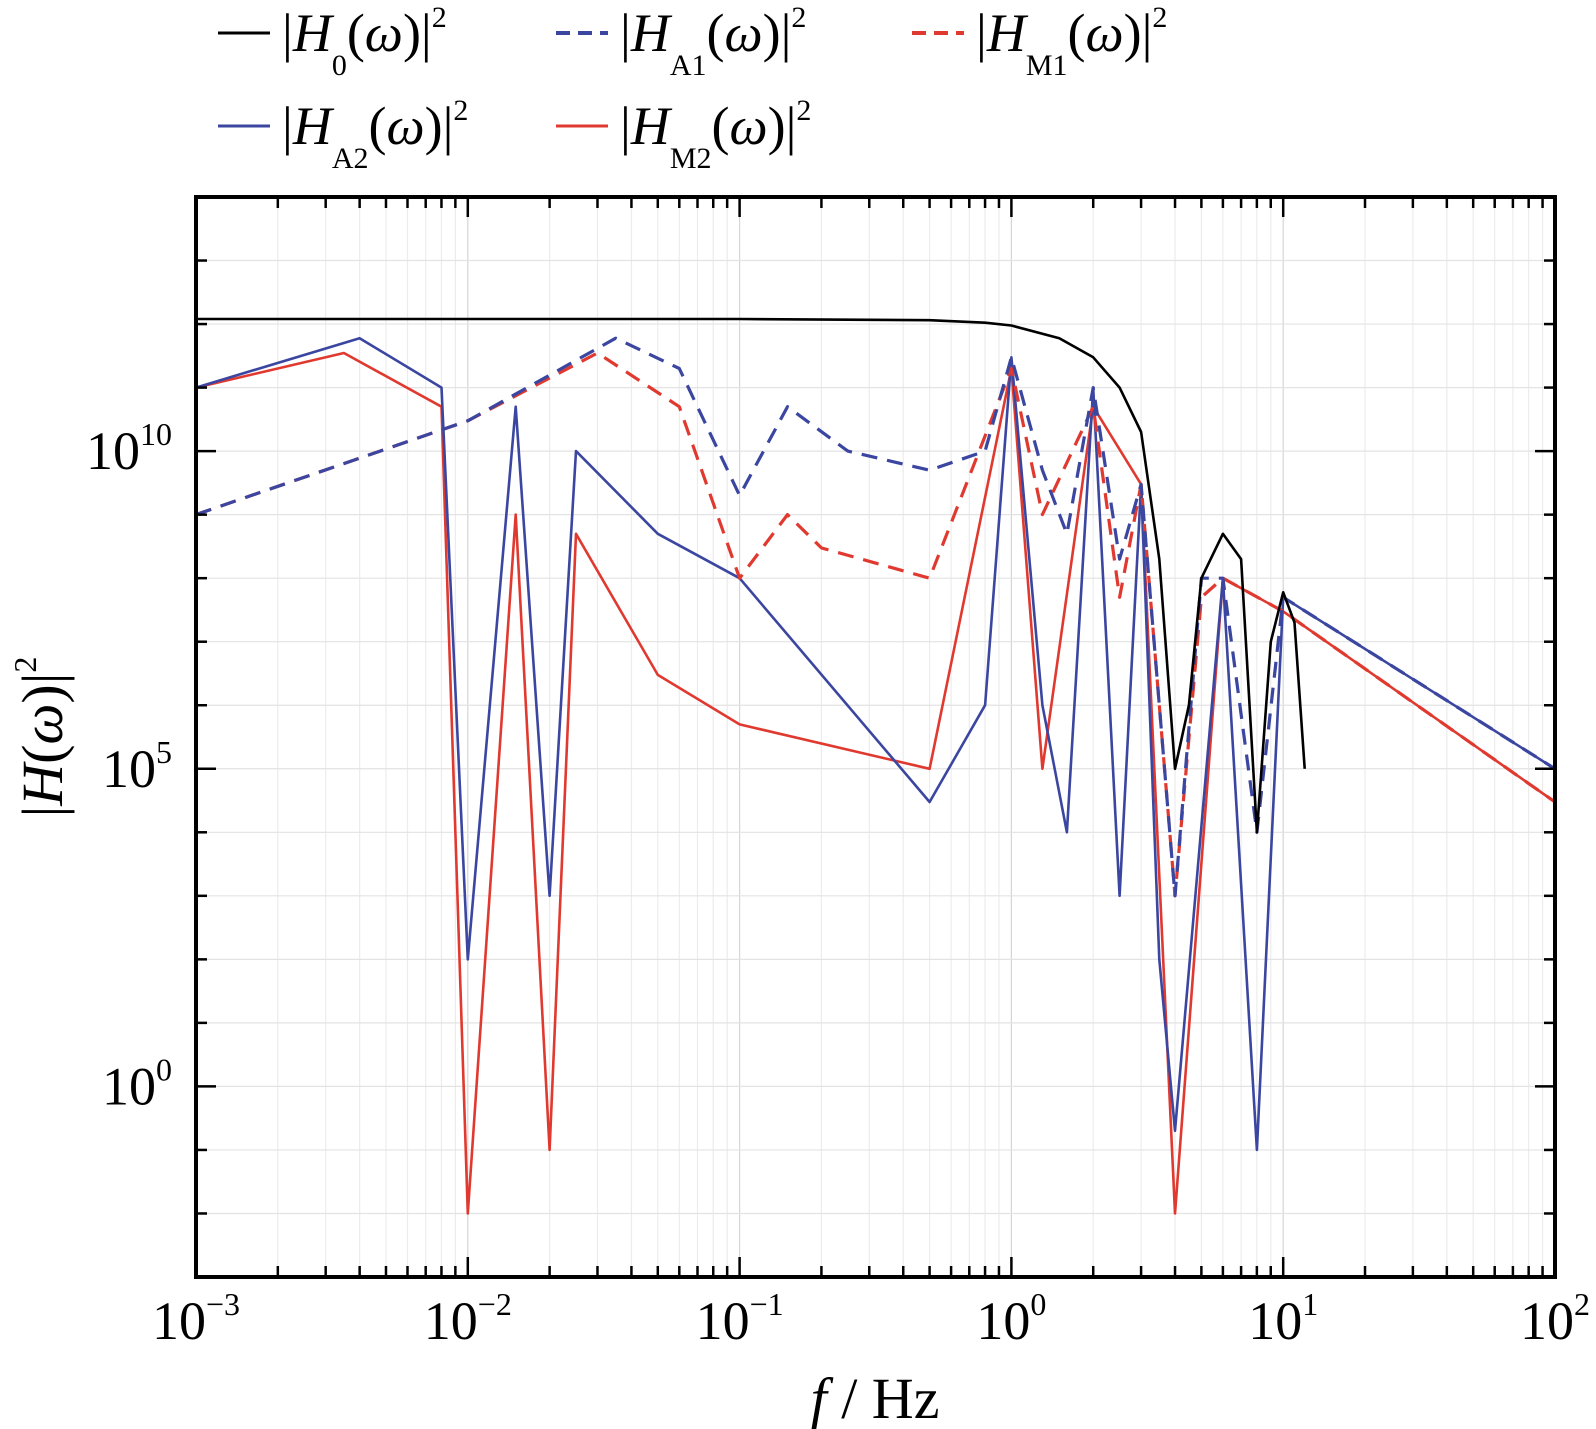  Describe the element at coordinates (1283, 1318) in the screenshot. I see `tick-label: 10¹` at that location.